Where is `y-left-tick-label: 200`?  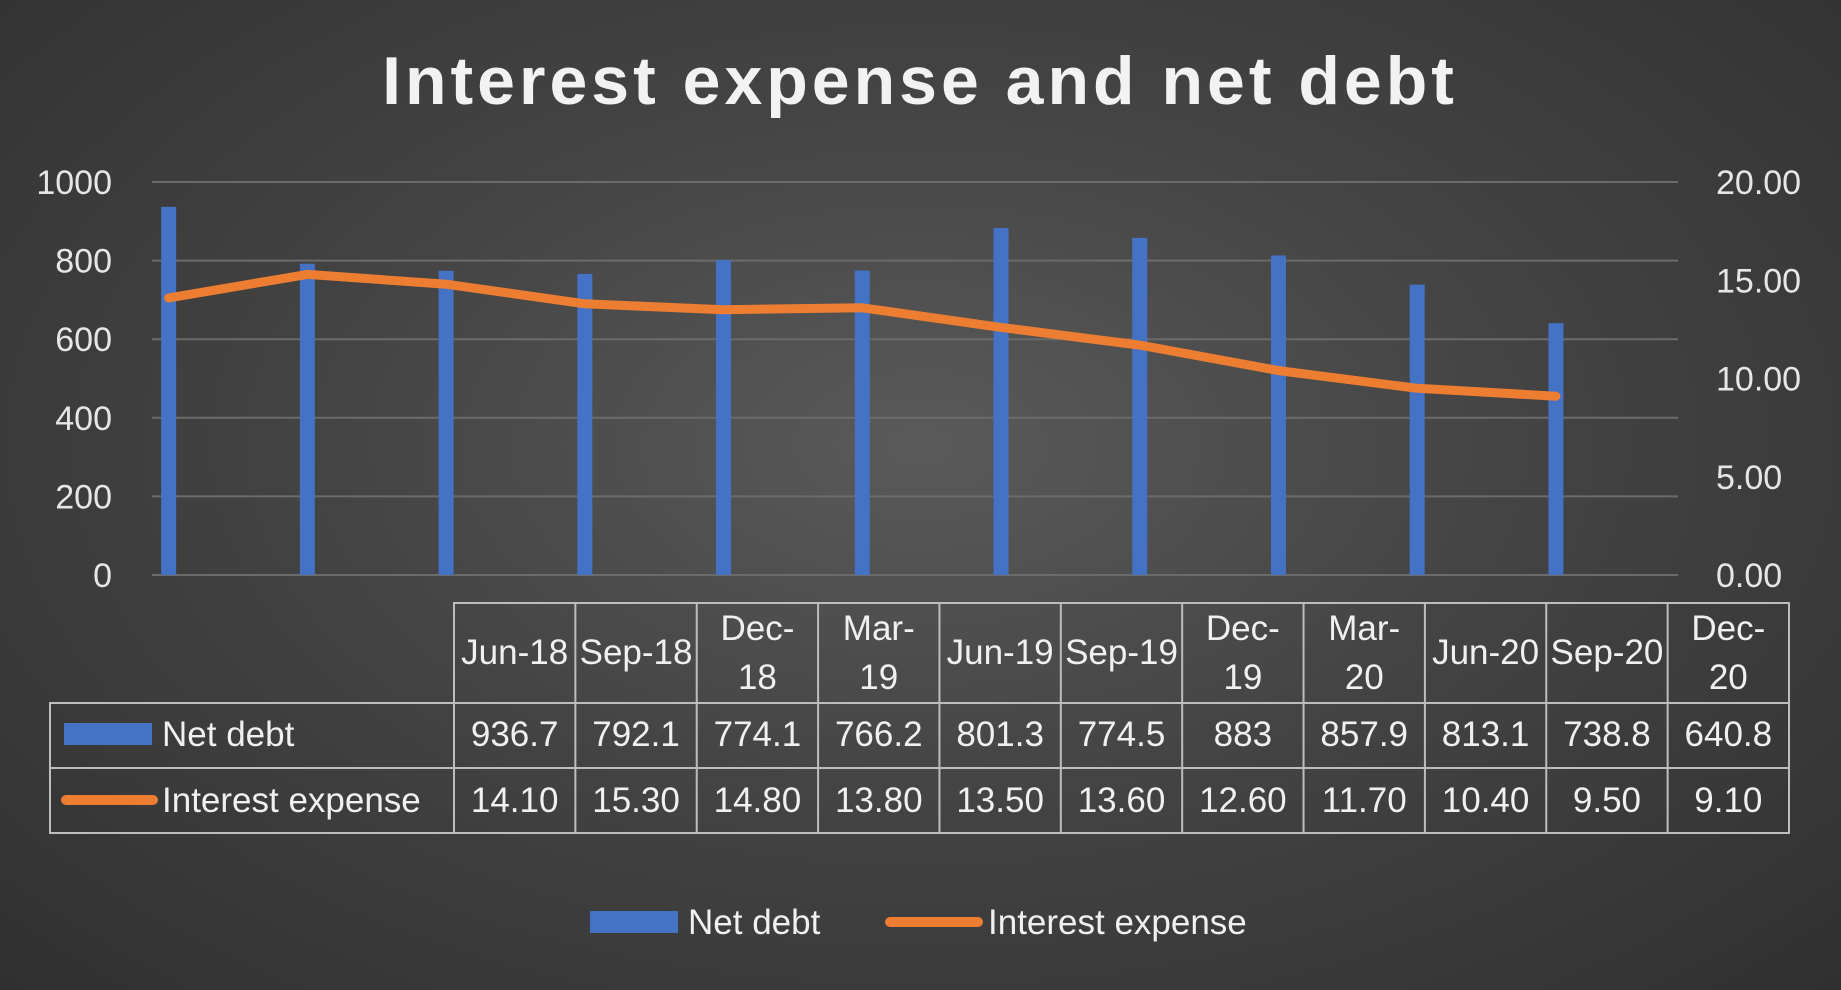
y-left-tick-label: 200 is located at coordinates (83, 497).